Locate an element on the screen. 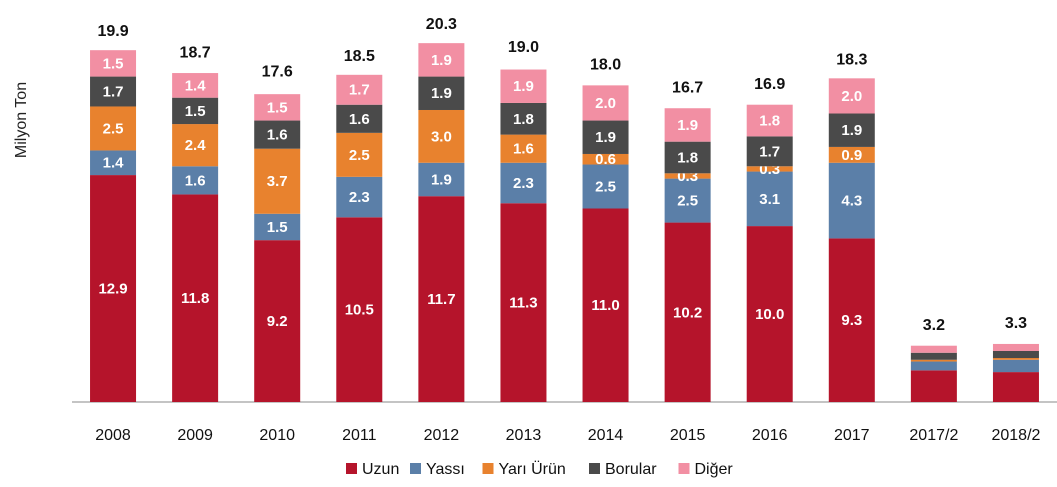 Image resolution: width=1057 pixels, height=487 pixels. x-tick-label: 2017/2 is located at coordinates (933, 435).